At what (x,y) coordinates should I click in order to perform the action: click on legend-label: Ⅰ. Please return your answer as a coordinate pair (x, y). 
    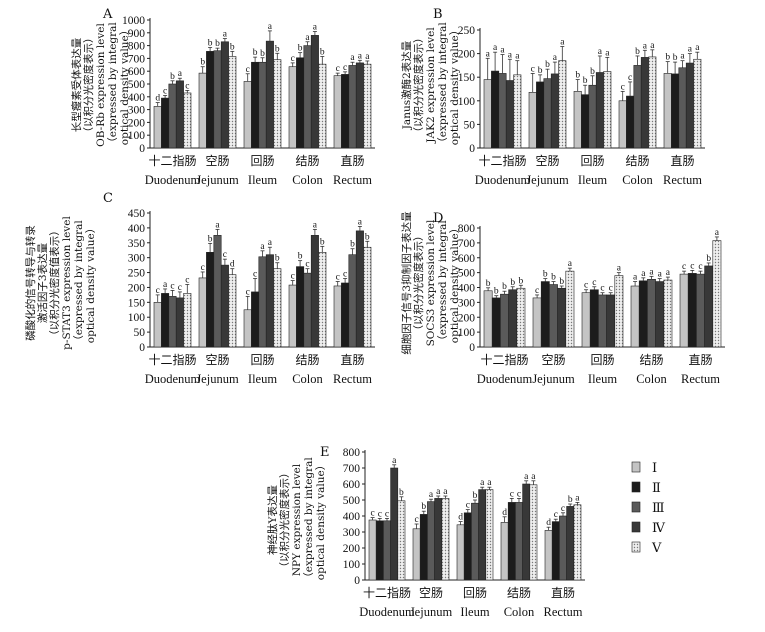
    Looking at the image, I should click on (654, 468).